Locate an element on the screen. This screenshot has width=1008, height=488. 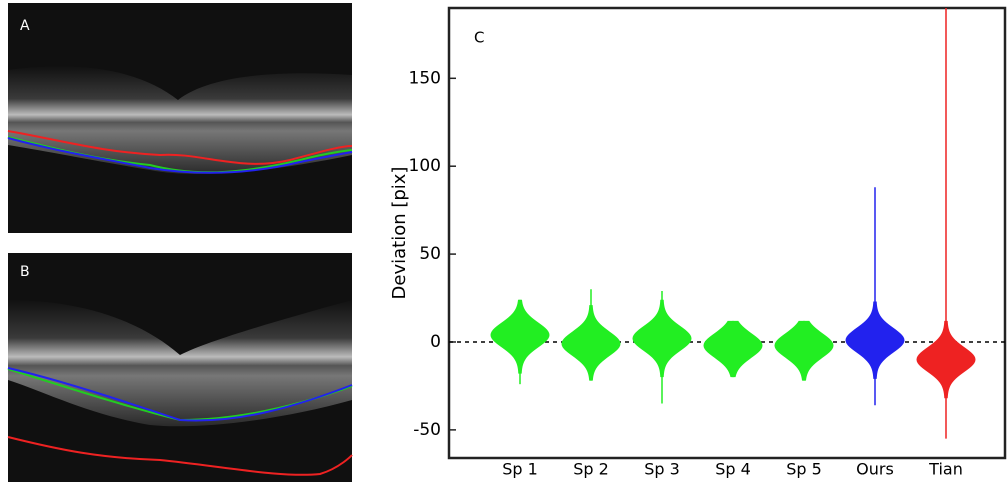
y-tick-label: 100 is located at coordinates (425, 166).